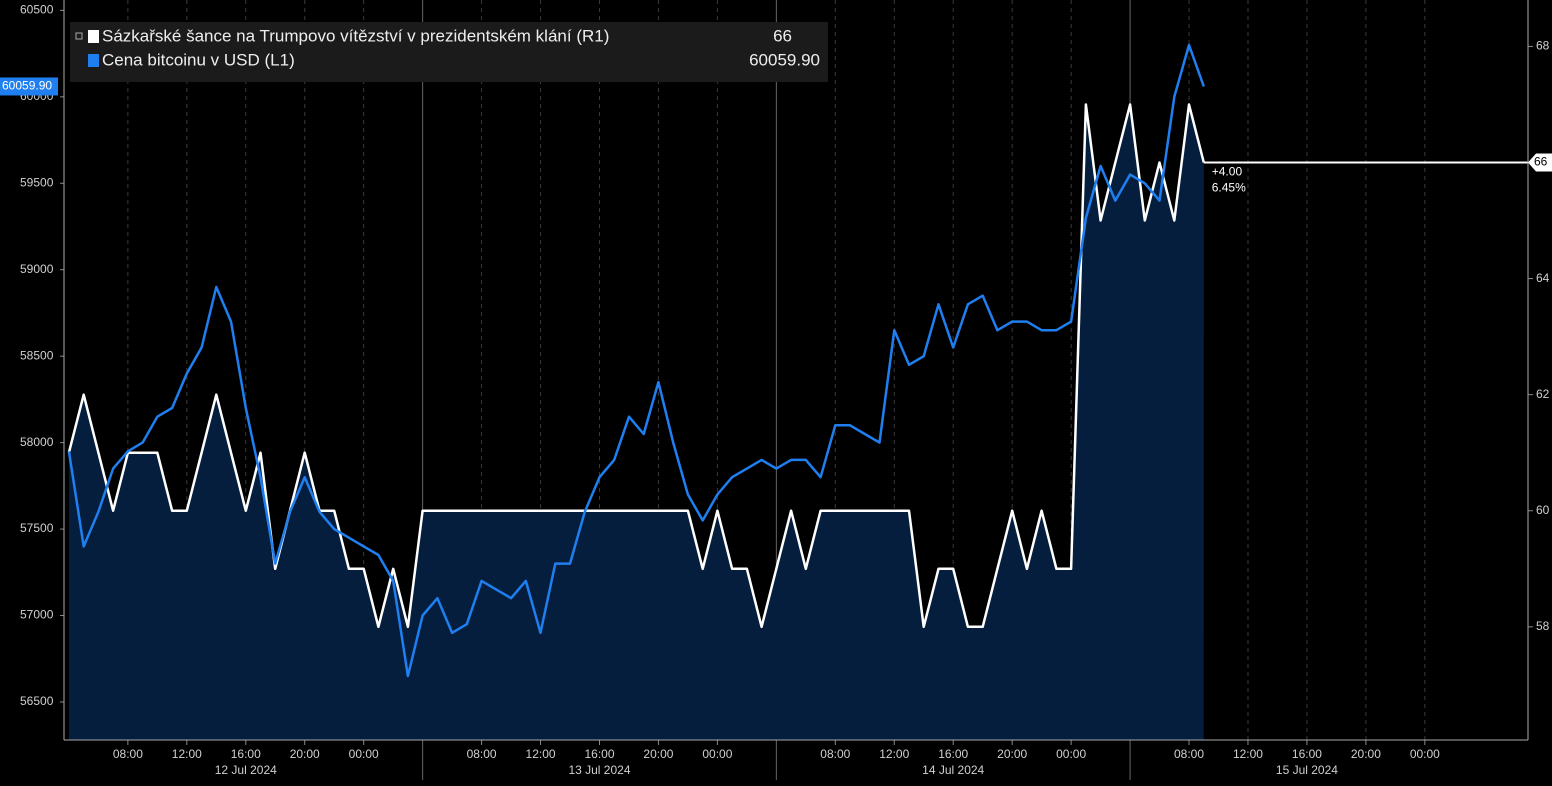 This screenshot has width=1552, height=786. What do you see at coordinates (1543, 394) in the screenshot?
I see `y2-tick-label: 62` at bounding box center [1543, 394].